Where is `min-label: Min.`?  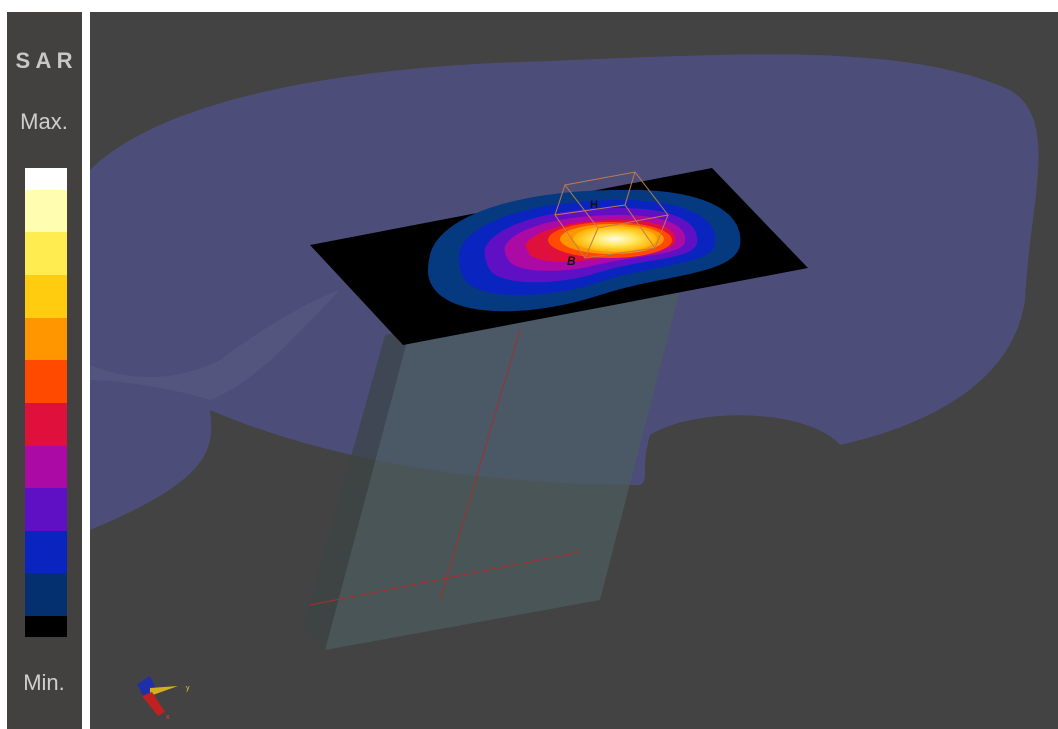 min-label: Min. is located at coordinates (44, 682).